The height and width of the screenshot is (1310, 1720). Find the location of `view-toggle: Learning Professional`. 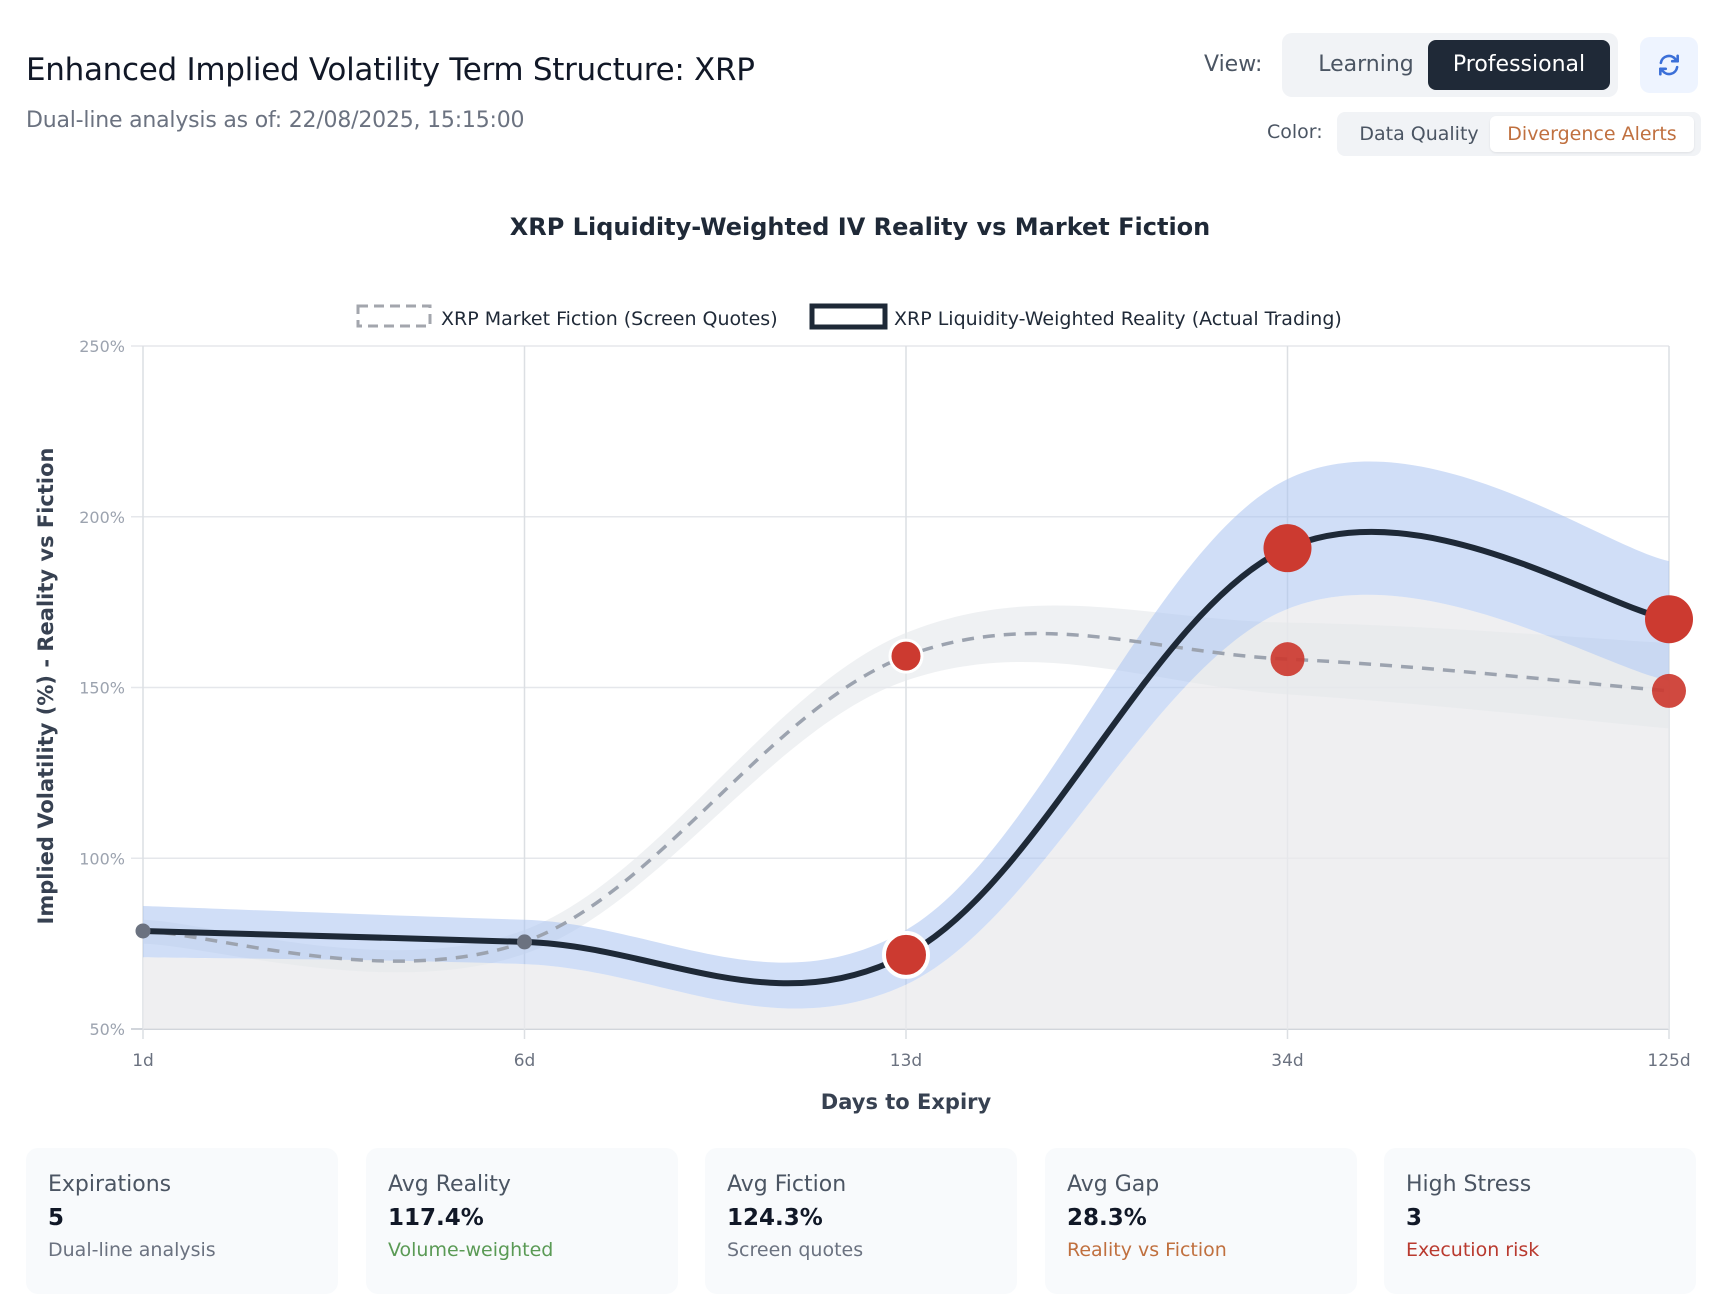

view-toggle: Learning Professional is located at coordinates (1450, 65).